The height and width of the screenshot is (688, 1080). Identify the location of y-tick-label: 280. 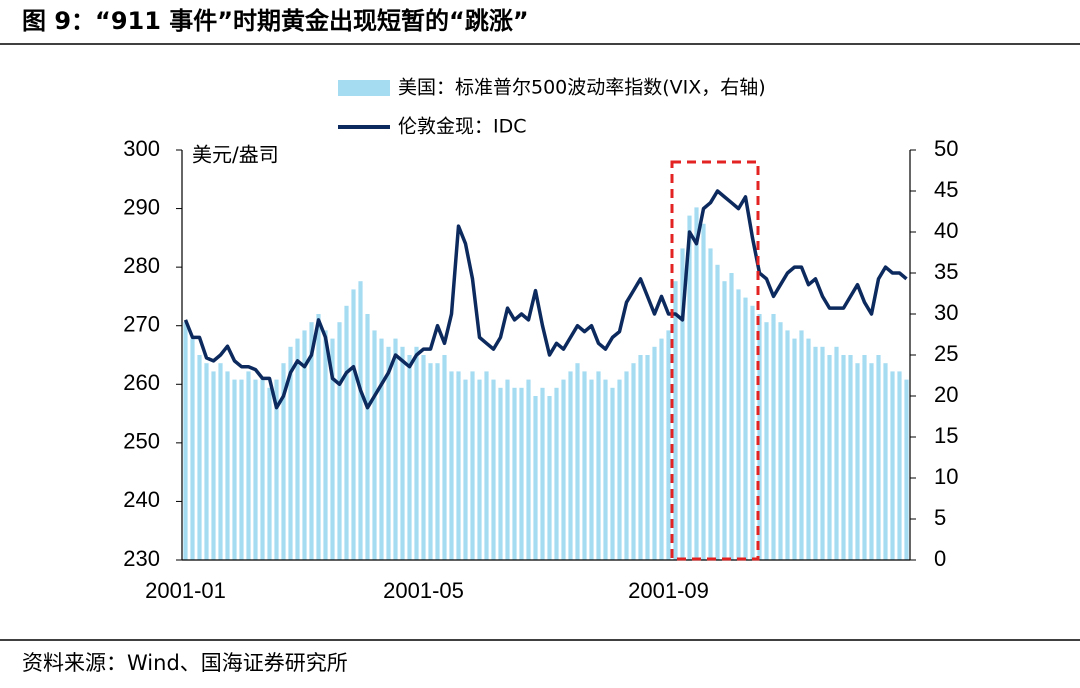
(141, 265).